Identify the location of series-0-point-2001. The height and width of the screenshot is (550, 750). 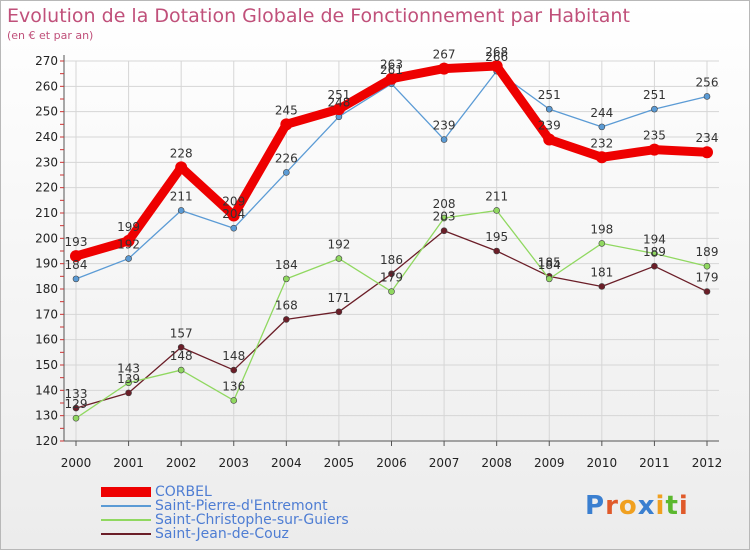
(128, 240).